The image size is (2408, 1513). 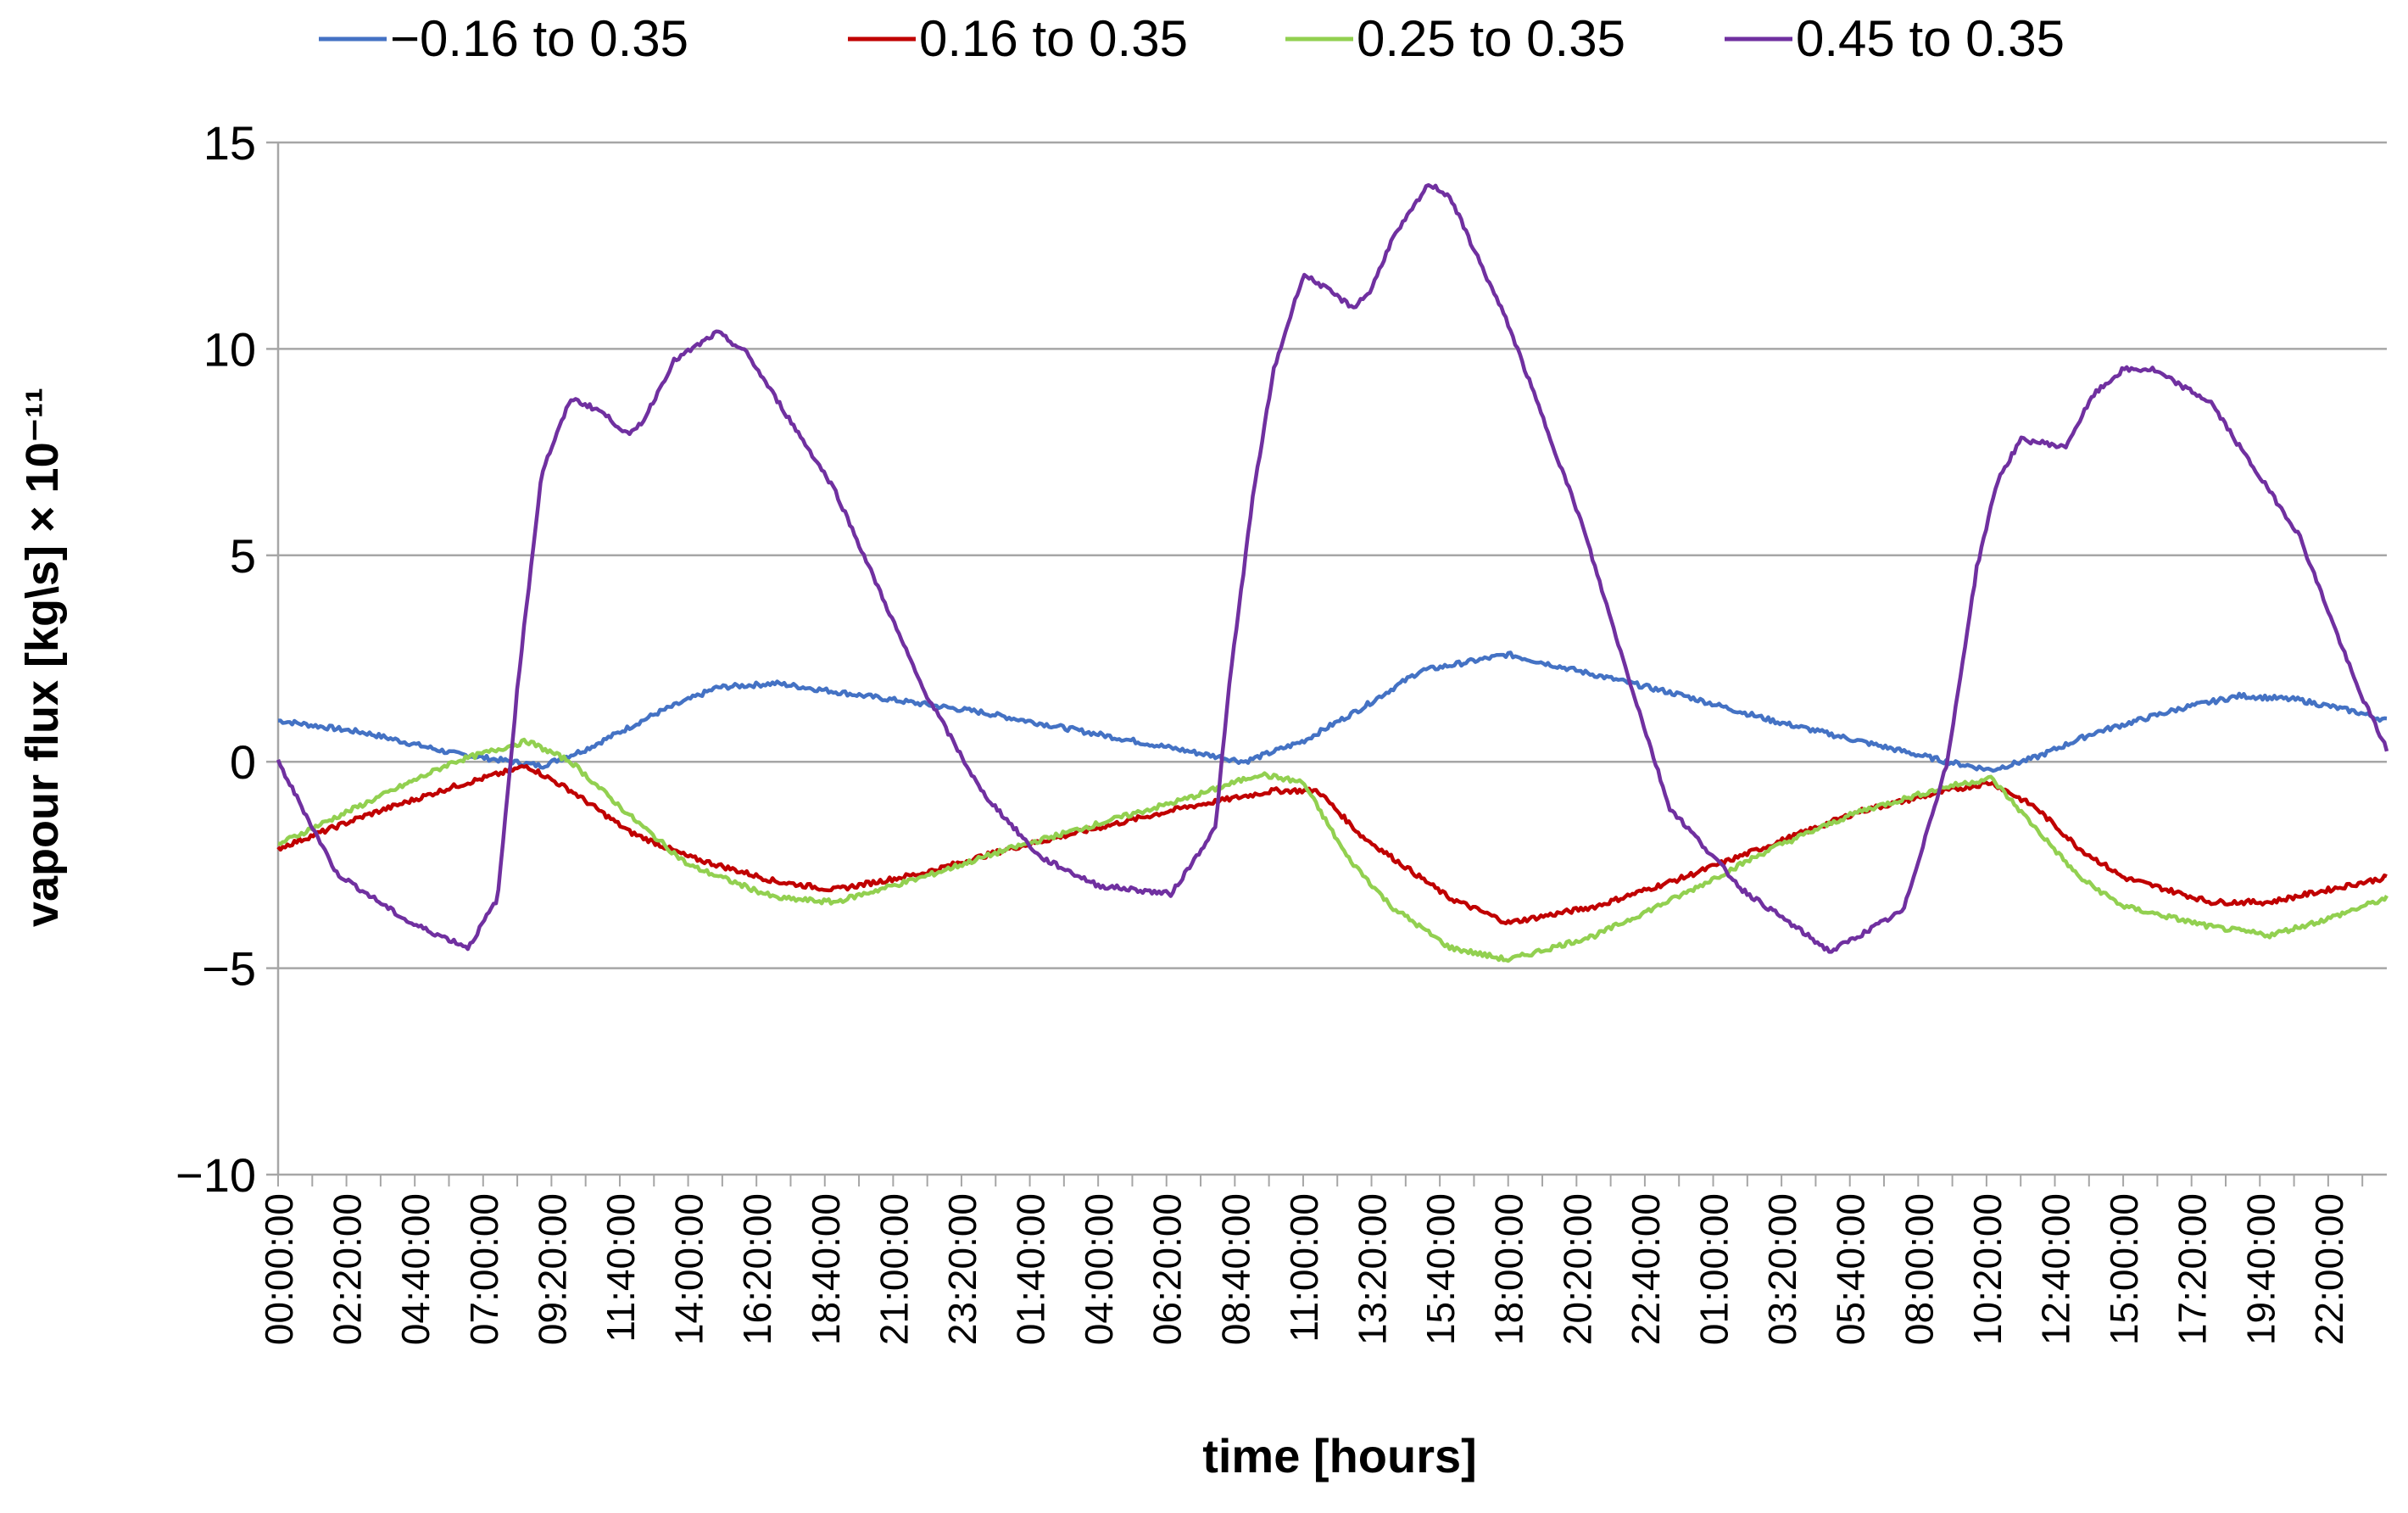 What do you see at coordinates (1373, 1269) in the screenshot?
I see `x-tick-label: 13:20:00` at bounding box center [1373, 1269].